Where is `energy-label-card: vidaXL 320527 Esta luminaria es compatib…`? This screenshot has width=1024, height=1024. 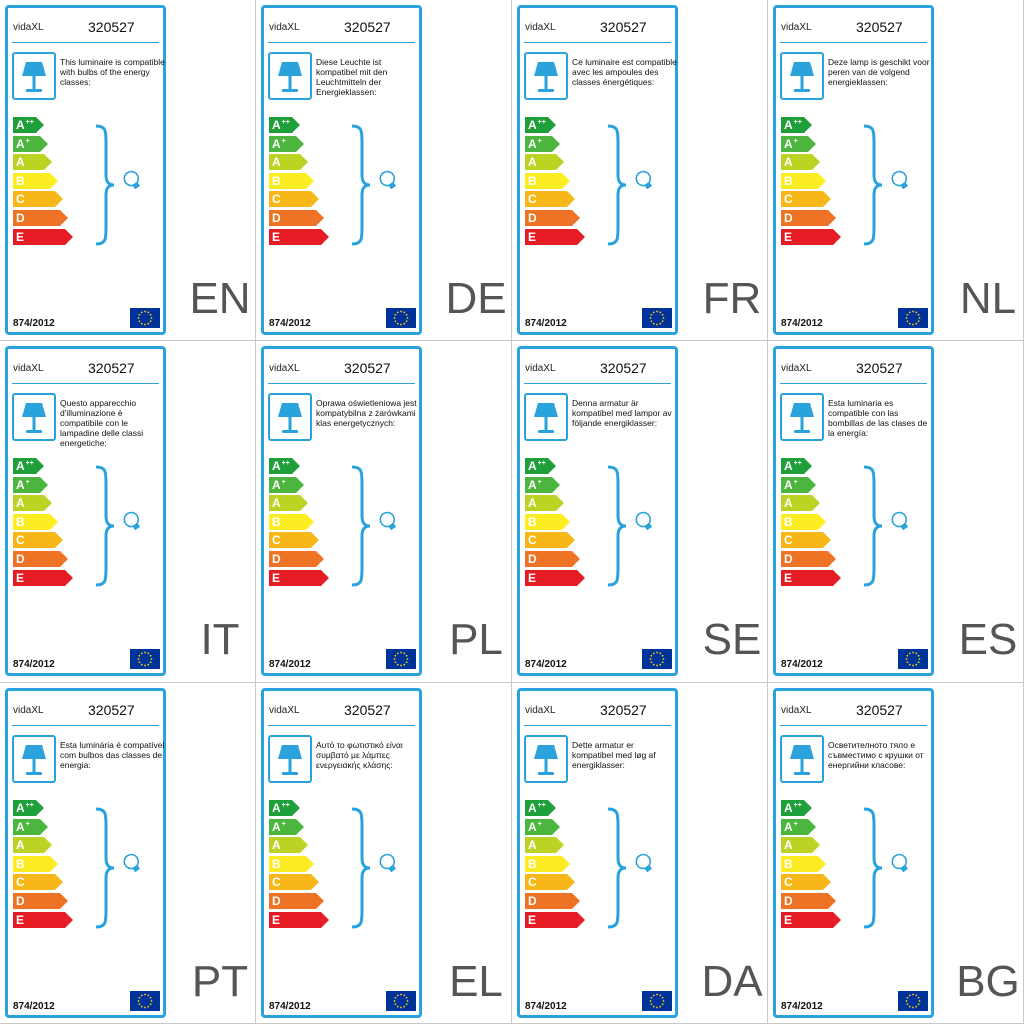
energy-label-card: vidaXL 320527 Esta luminaria es compatib… is located at coordinates (853, 511).